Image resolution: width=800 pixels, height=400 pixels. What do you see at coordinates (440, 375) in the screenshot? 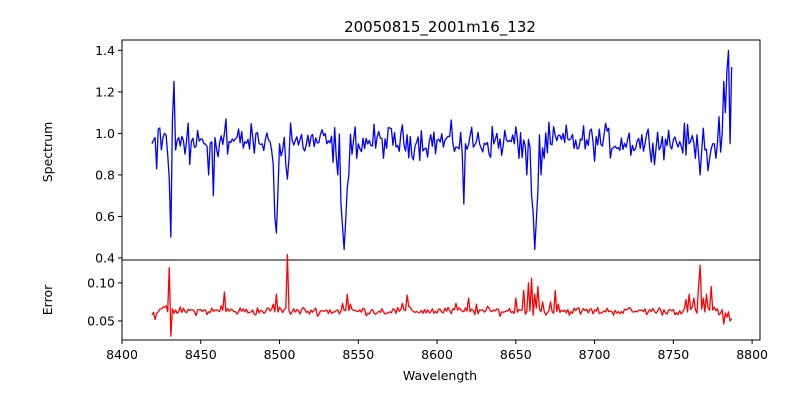
I see `x-axis-label: Wavelength` at bounding box center [440, 375].